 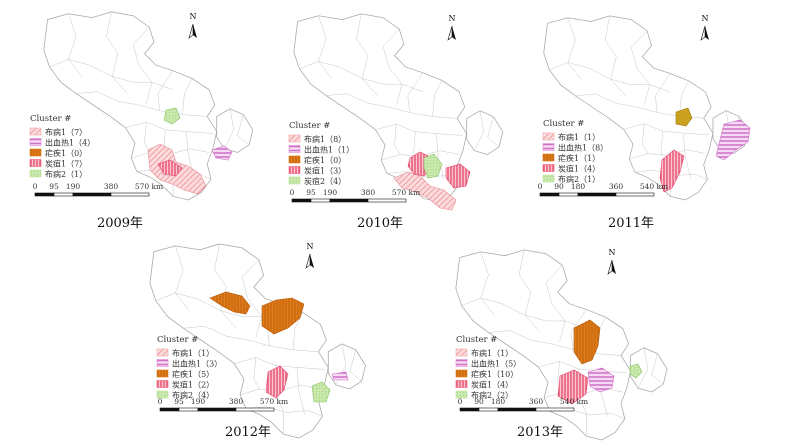 What do you see at coordinates (248, 432) in the screenshot?
I see `panel-year-label: 2012年` at bounding box center [248, 432].